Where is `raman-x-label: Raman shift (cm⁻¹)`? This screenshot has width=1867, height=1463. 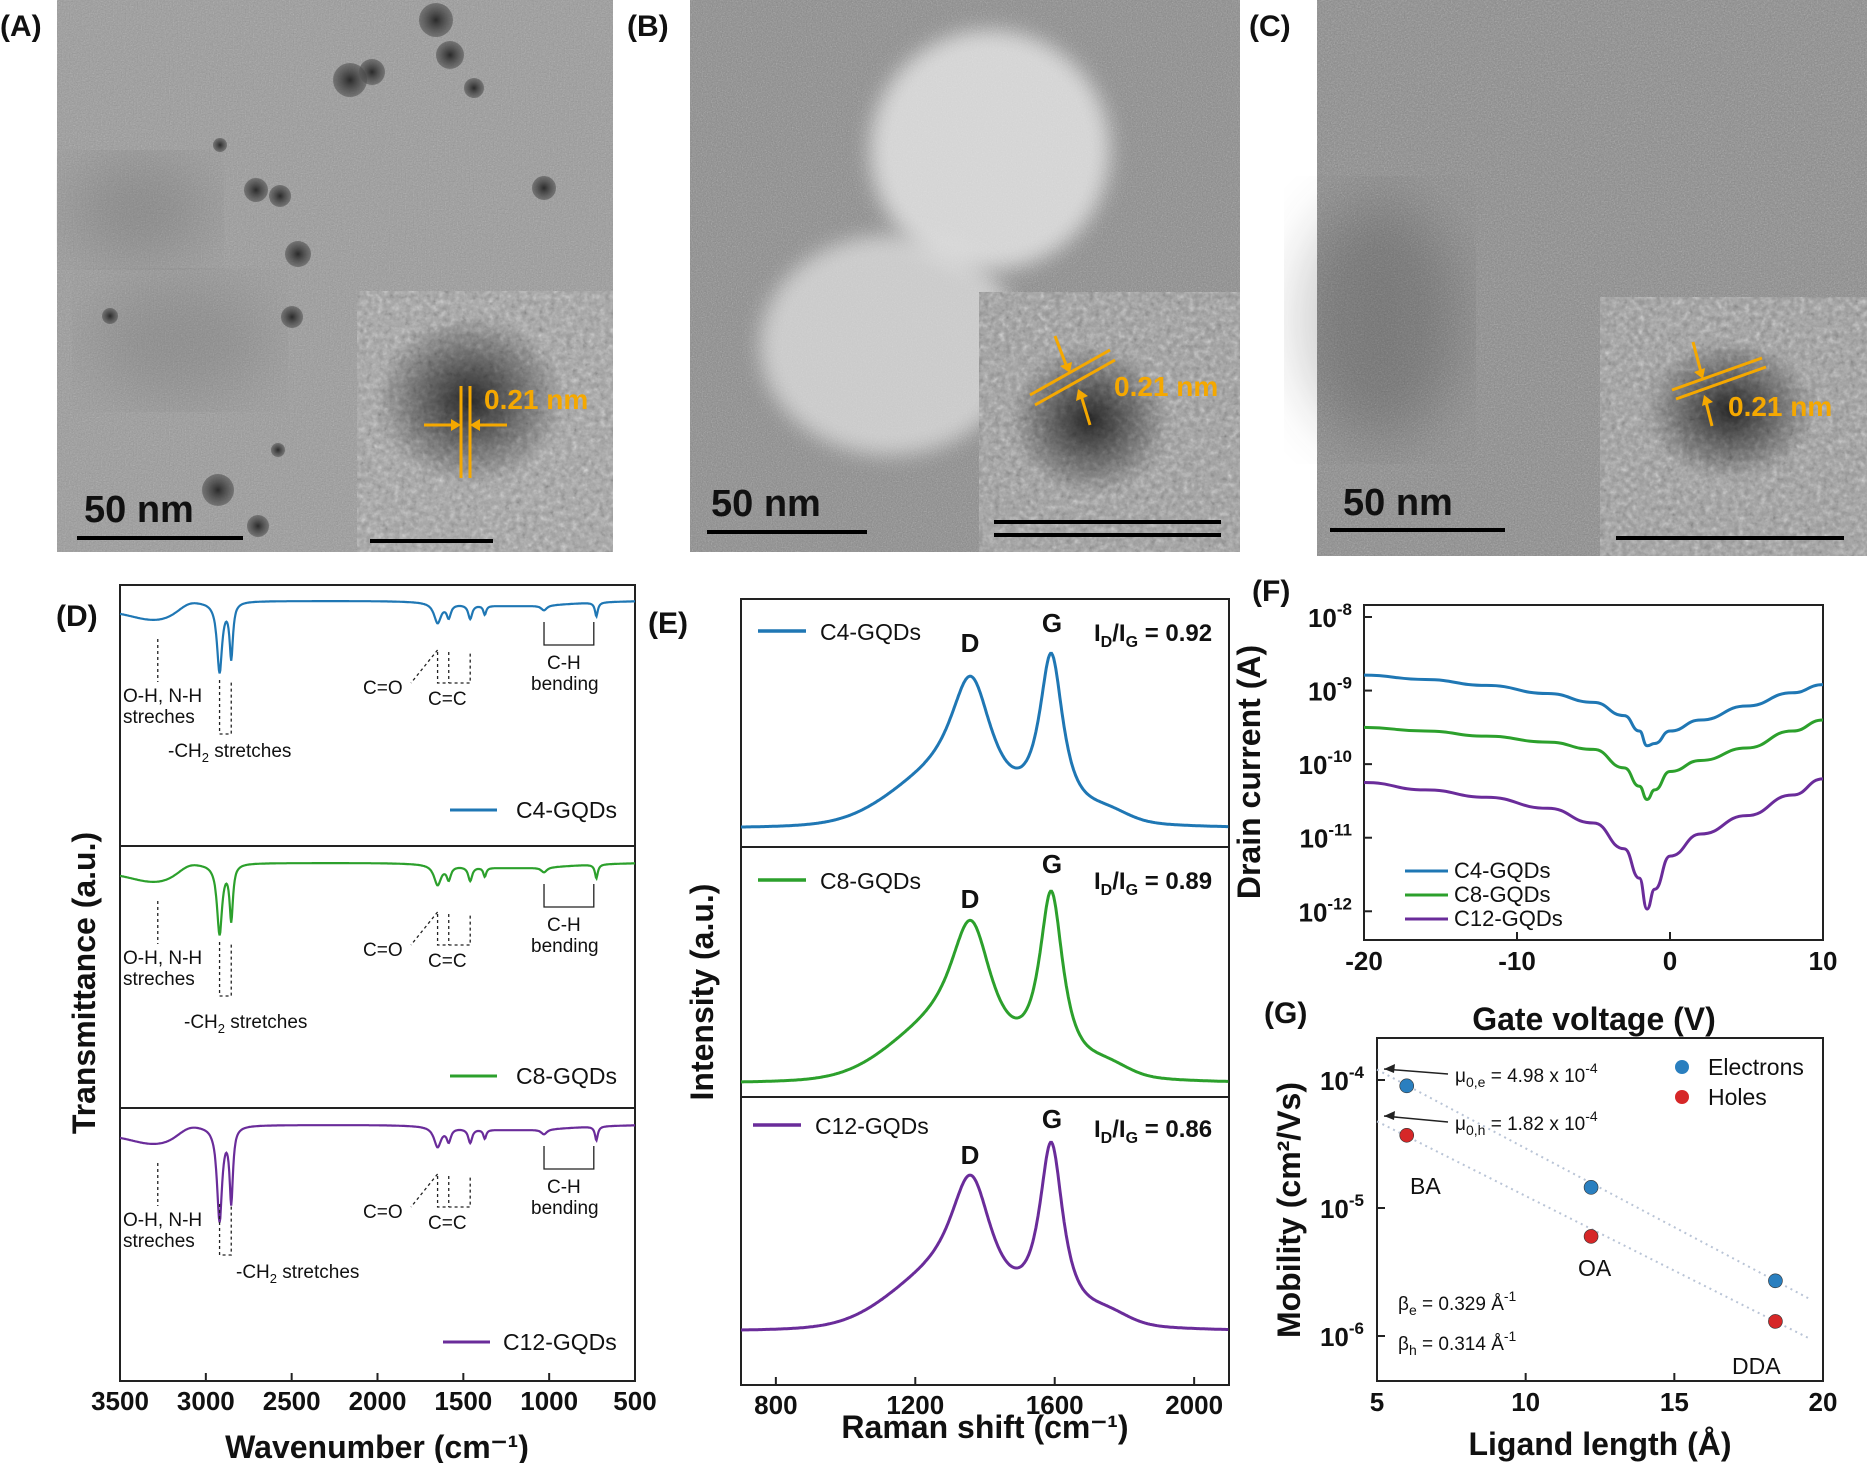 raman-x-label: Raman shift (cm⁻¹) is located at coordinates (984, 1427).